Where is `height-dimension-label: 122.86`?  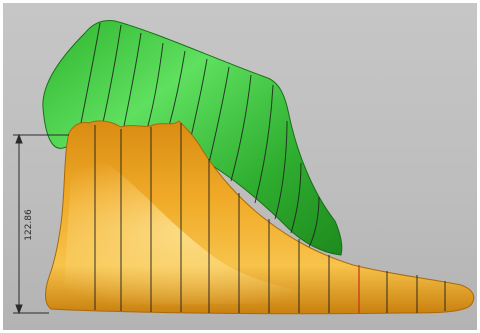 height-dimension-label: 122.86 is located at coordinates (29, 225).